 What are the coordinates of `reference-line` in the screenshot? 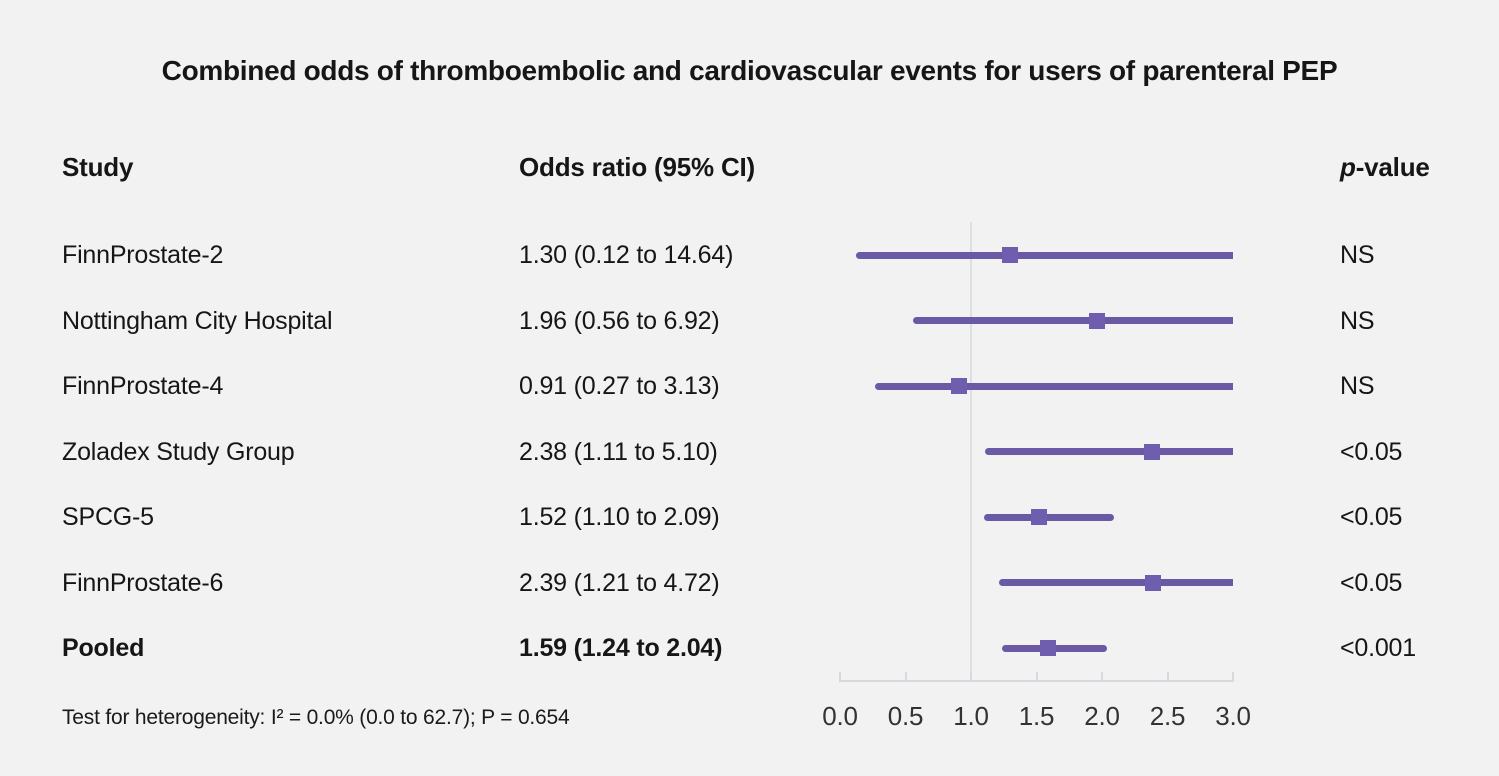 It's located at (971, 452).